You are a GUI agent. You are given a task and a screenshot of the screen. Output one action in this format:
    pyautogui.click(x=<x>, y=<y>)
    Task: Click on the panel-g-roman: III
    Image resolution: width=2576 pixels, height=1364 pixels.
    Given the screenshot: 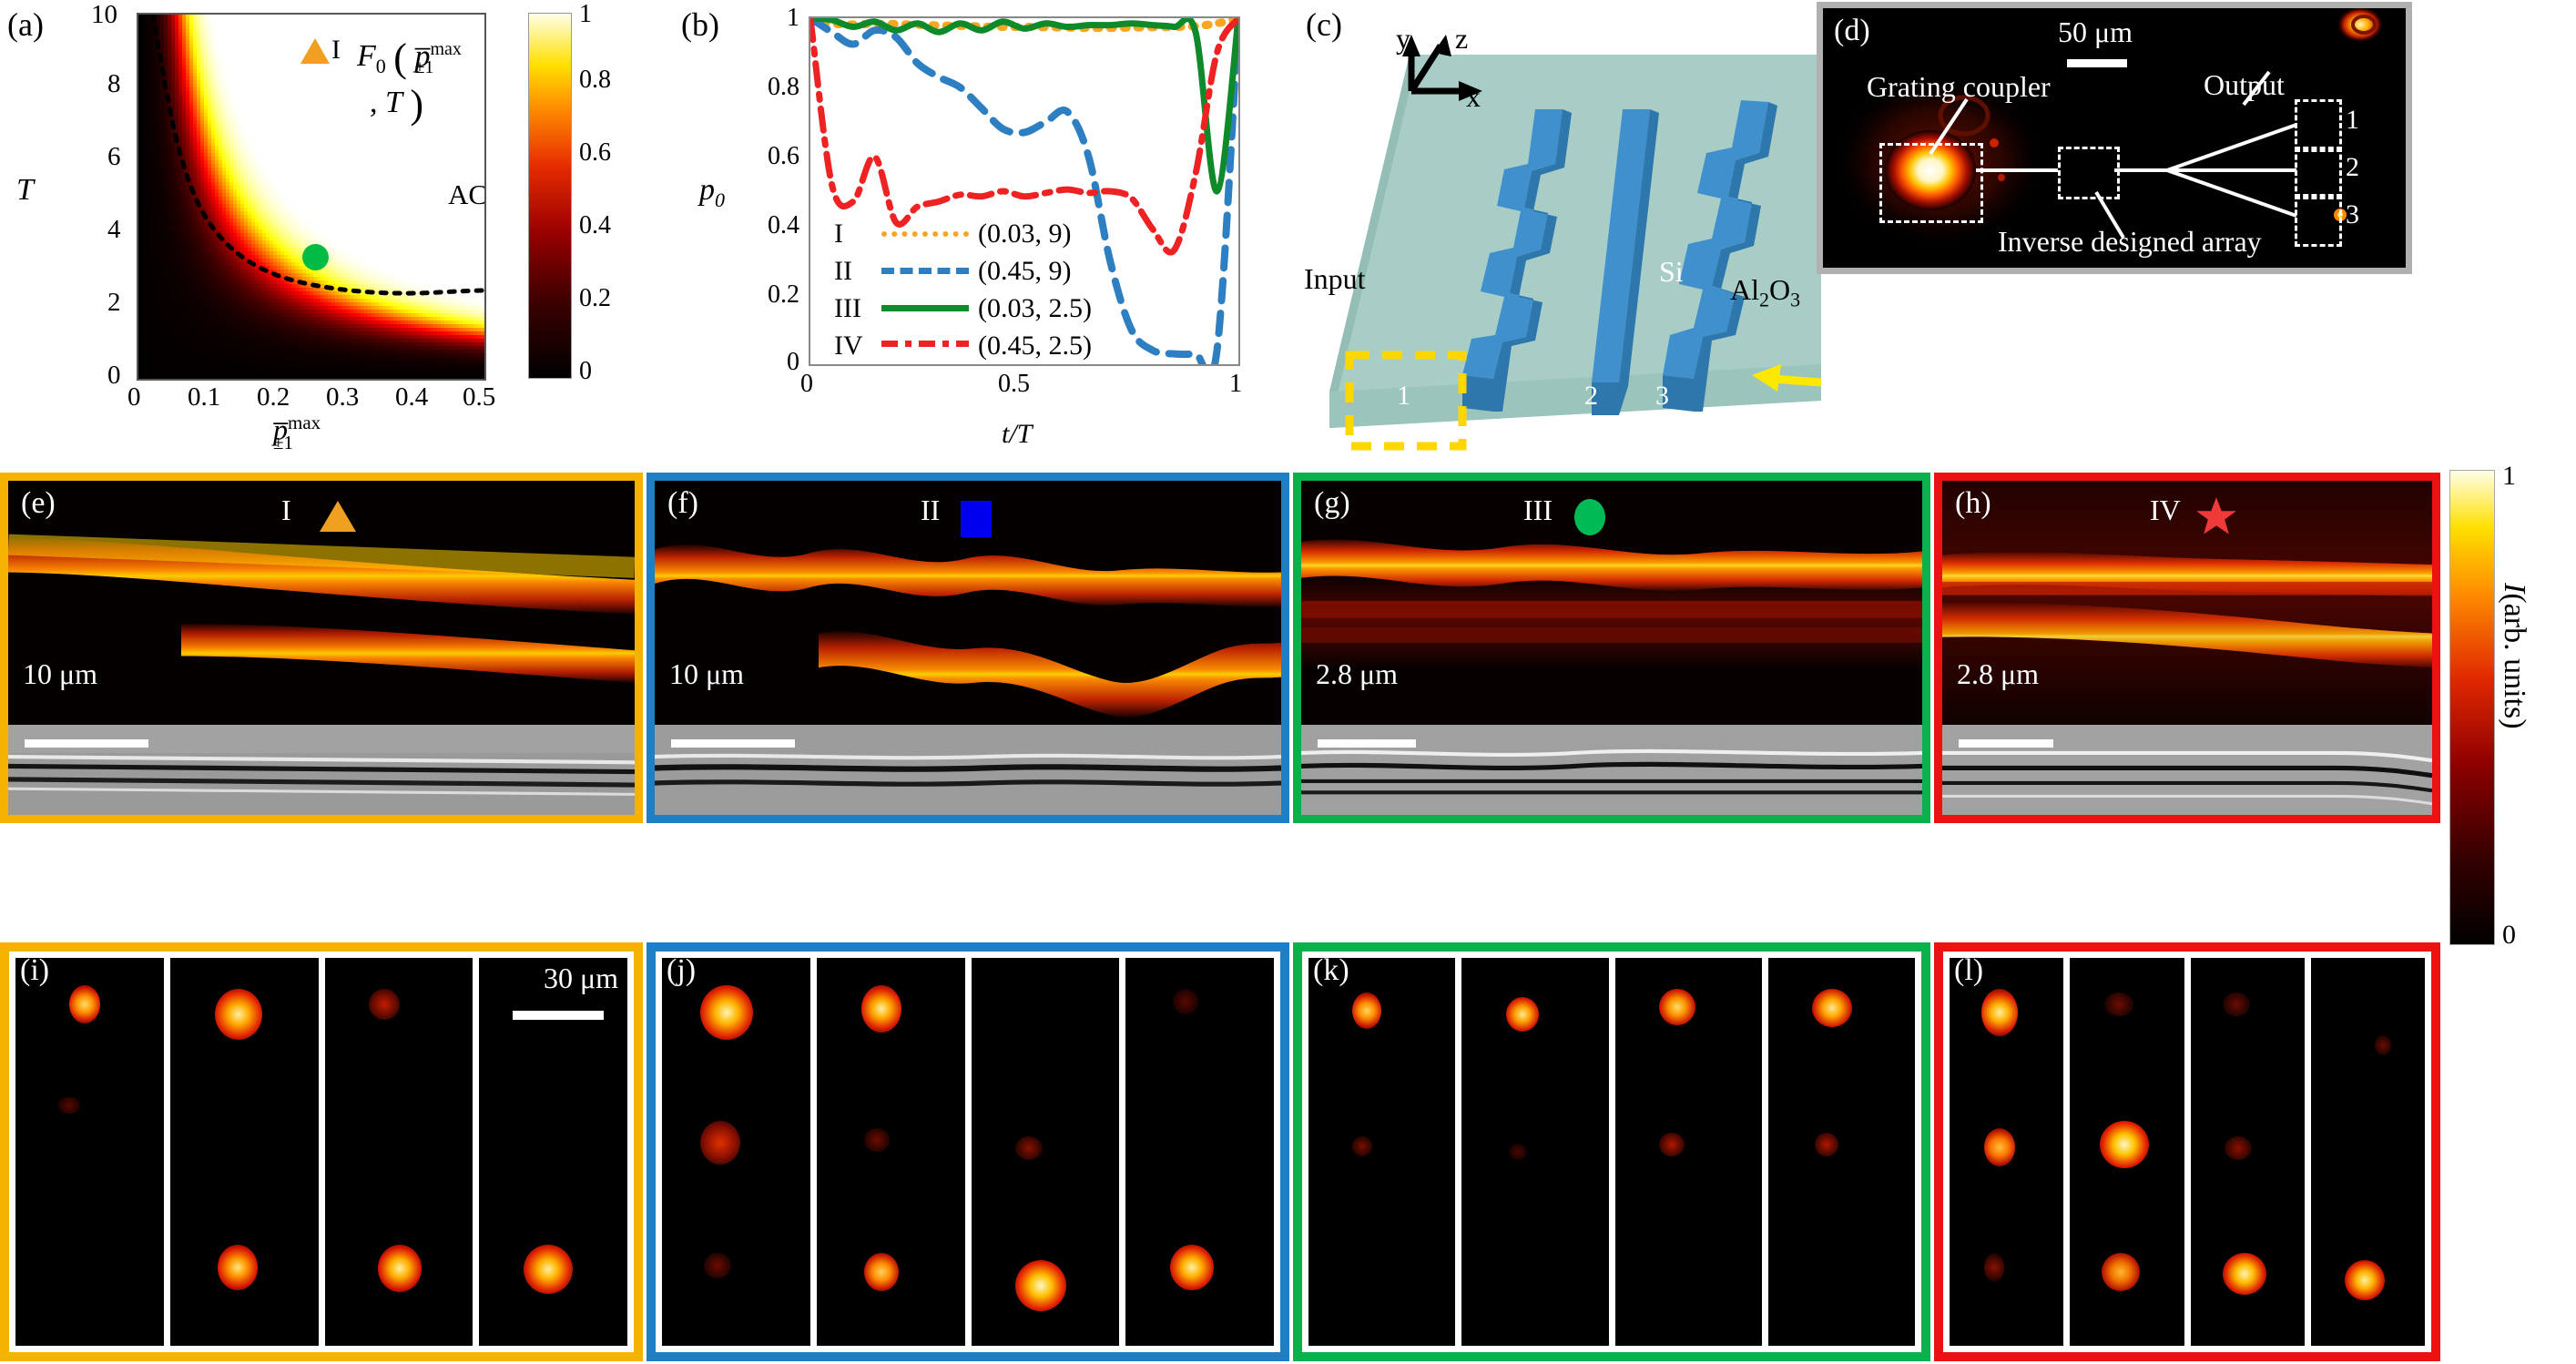 What is the action you would take?
    pyautogui.click(x=1538, y=510)
    